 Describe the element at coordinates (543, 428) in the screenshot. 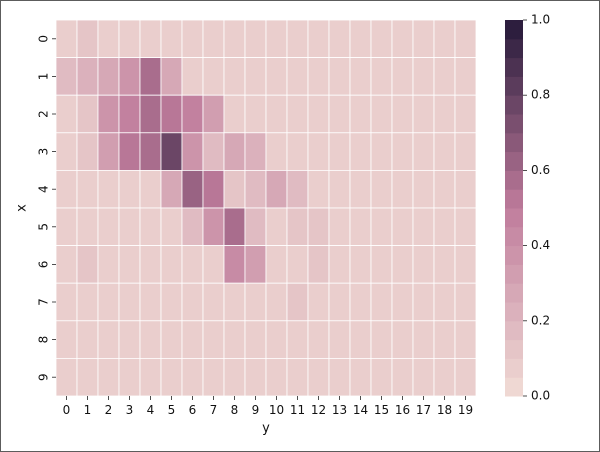

I see `watermark: 知乎 @SIGMA` at that location.